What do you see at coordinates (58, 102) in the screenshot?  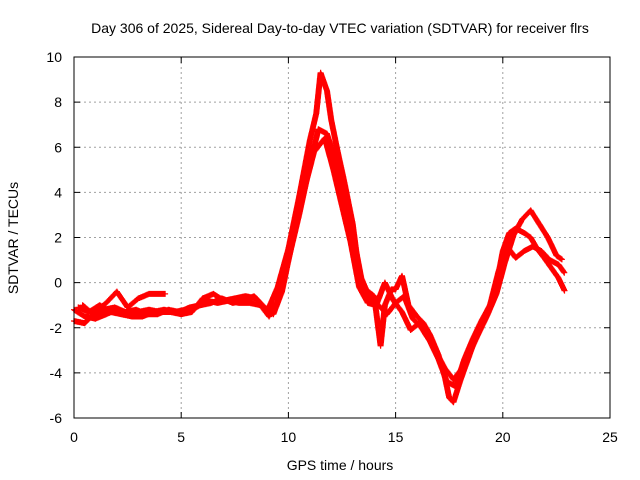 I see `y-tick-label: 8` at bounding box center [58, 102].